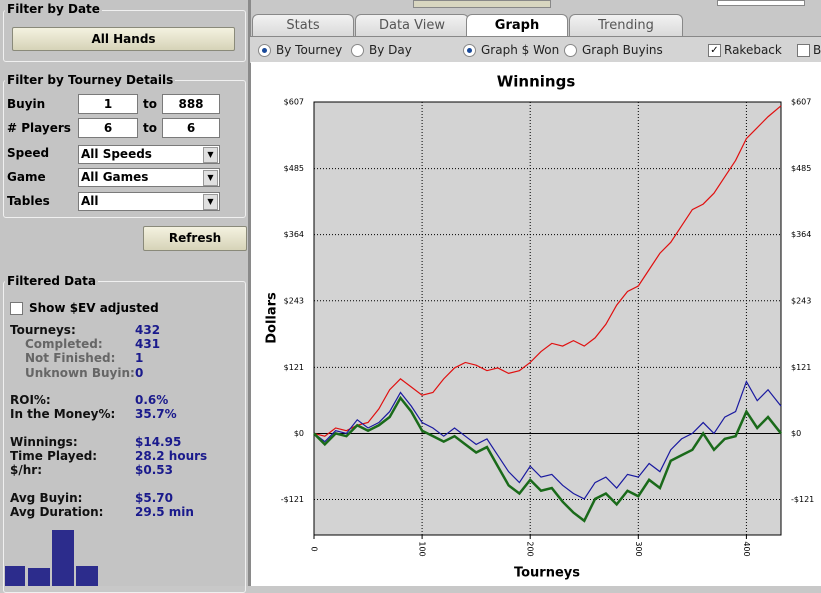 The width and height of the screenshot is (821, 593). I want to click on x-tick-label: 0, so click(314, 548).